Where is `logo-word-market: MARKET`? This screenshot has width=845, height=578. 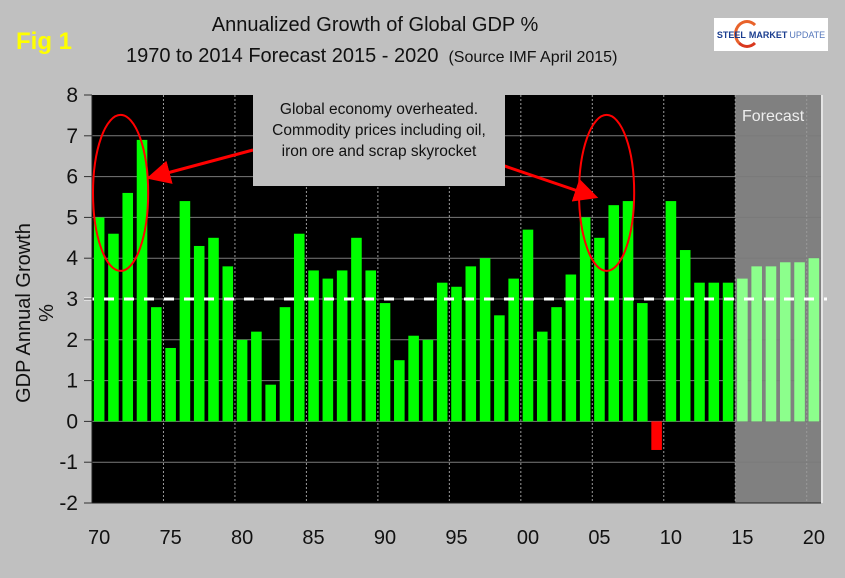 logo-word-market: MARKET is located at coordinates (768, 34).